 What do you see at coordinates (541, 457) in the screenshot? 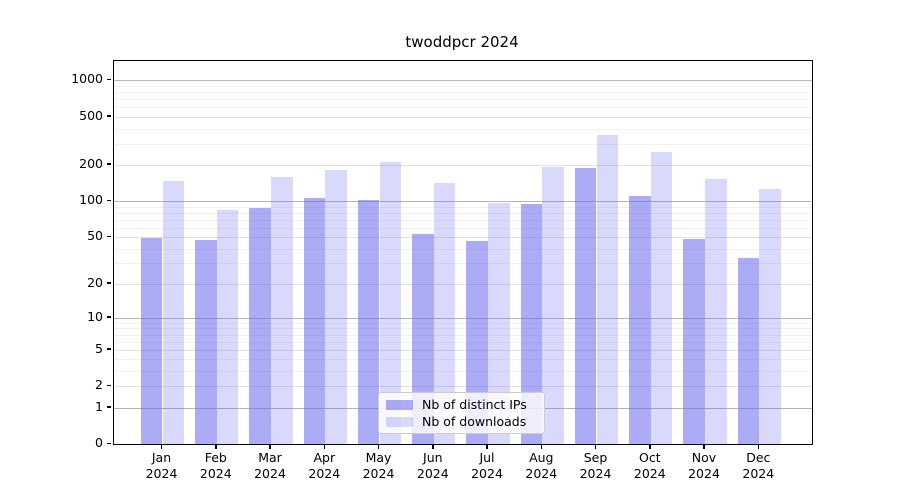
I see `x-label-month: Aug` at bounding box center [541, 457].